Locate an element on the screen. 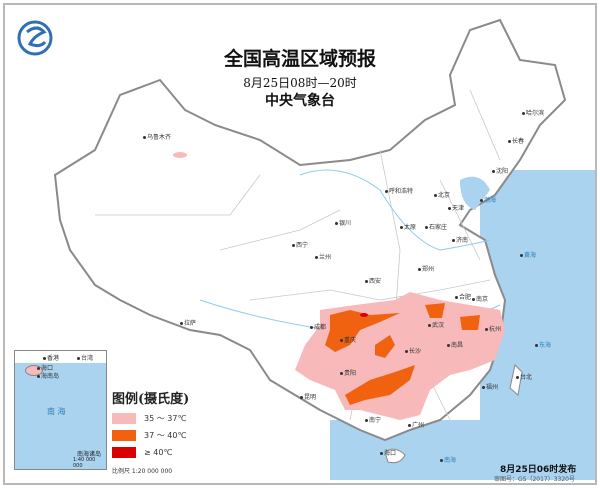 The height and width of the screenshot is (488, 600). city-label: 南昌 is located at coordinates (455, 344).